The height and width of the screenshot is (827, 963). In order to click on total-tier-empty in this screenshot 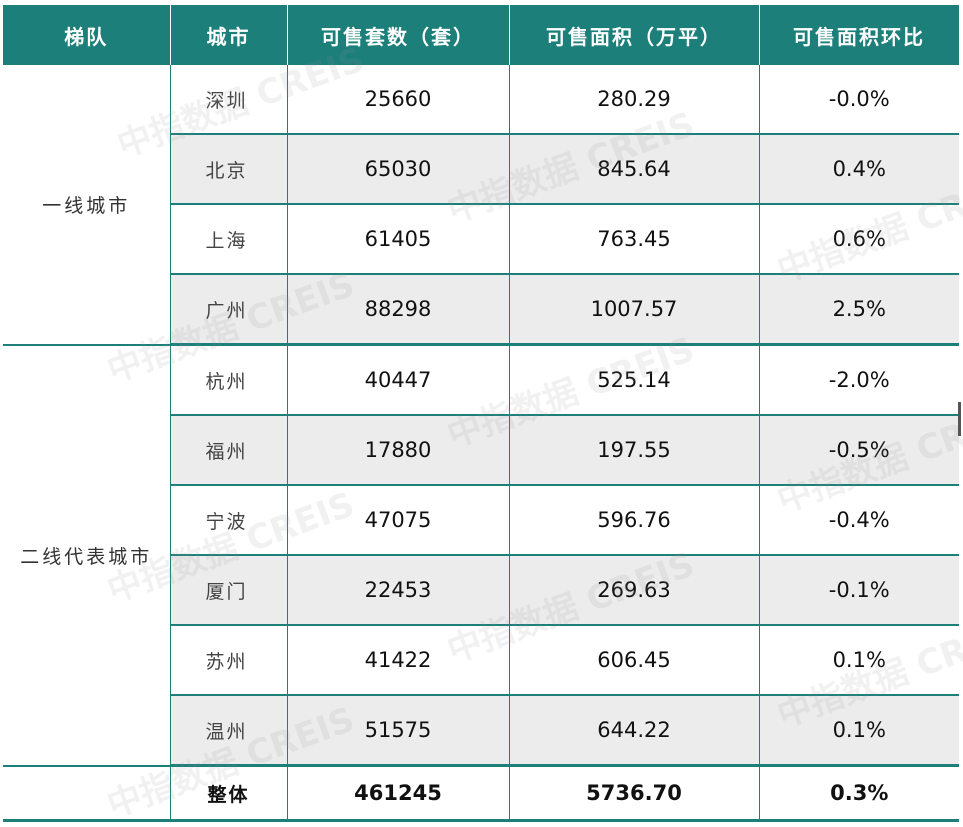, I will do `click(87, 793)`.